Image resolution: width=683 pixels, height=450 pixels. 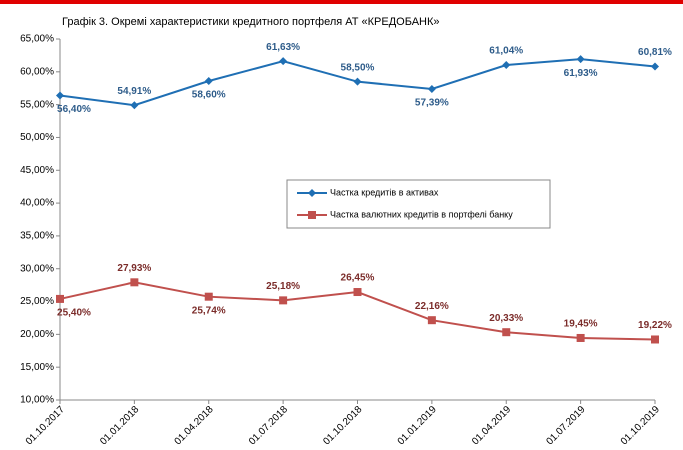 What do you see at coordinates (74, 313) in the screenshot?
I see `data-label: 25,40%` at bounding box center [74, 313].